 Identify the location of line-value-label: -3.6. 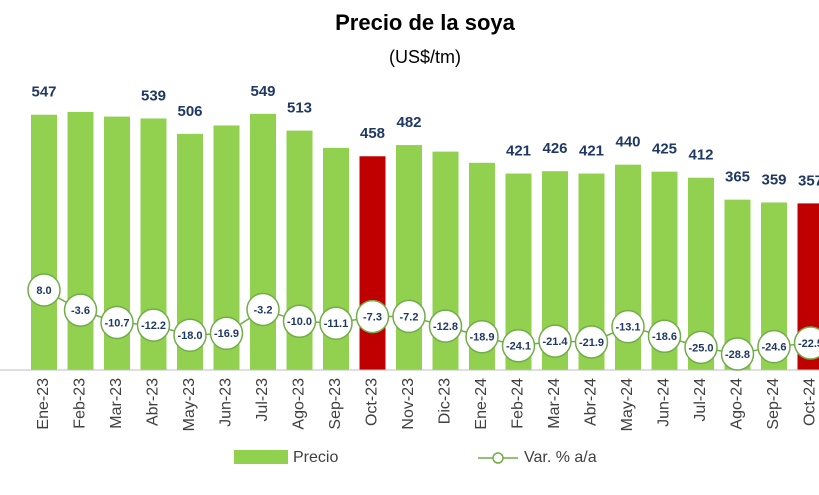
(80, 311).